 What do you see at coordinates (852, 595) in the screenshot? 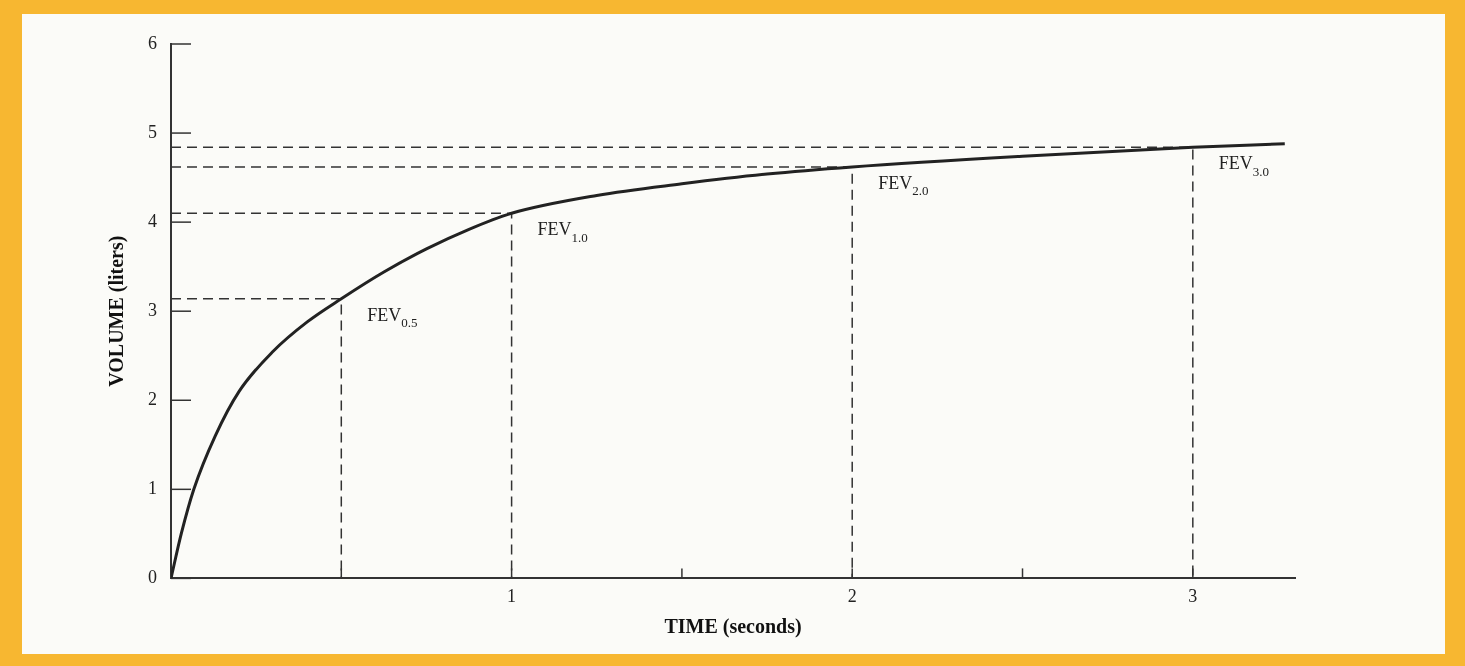
I see `x-tick-label: 2` at bounding box center [852, 595].